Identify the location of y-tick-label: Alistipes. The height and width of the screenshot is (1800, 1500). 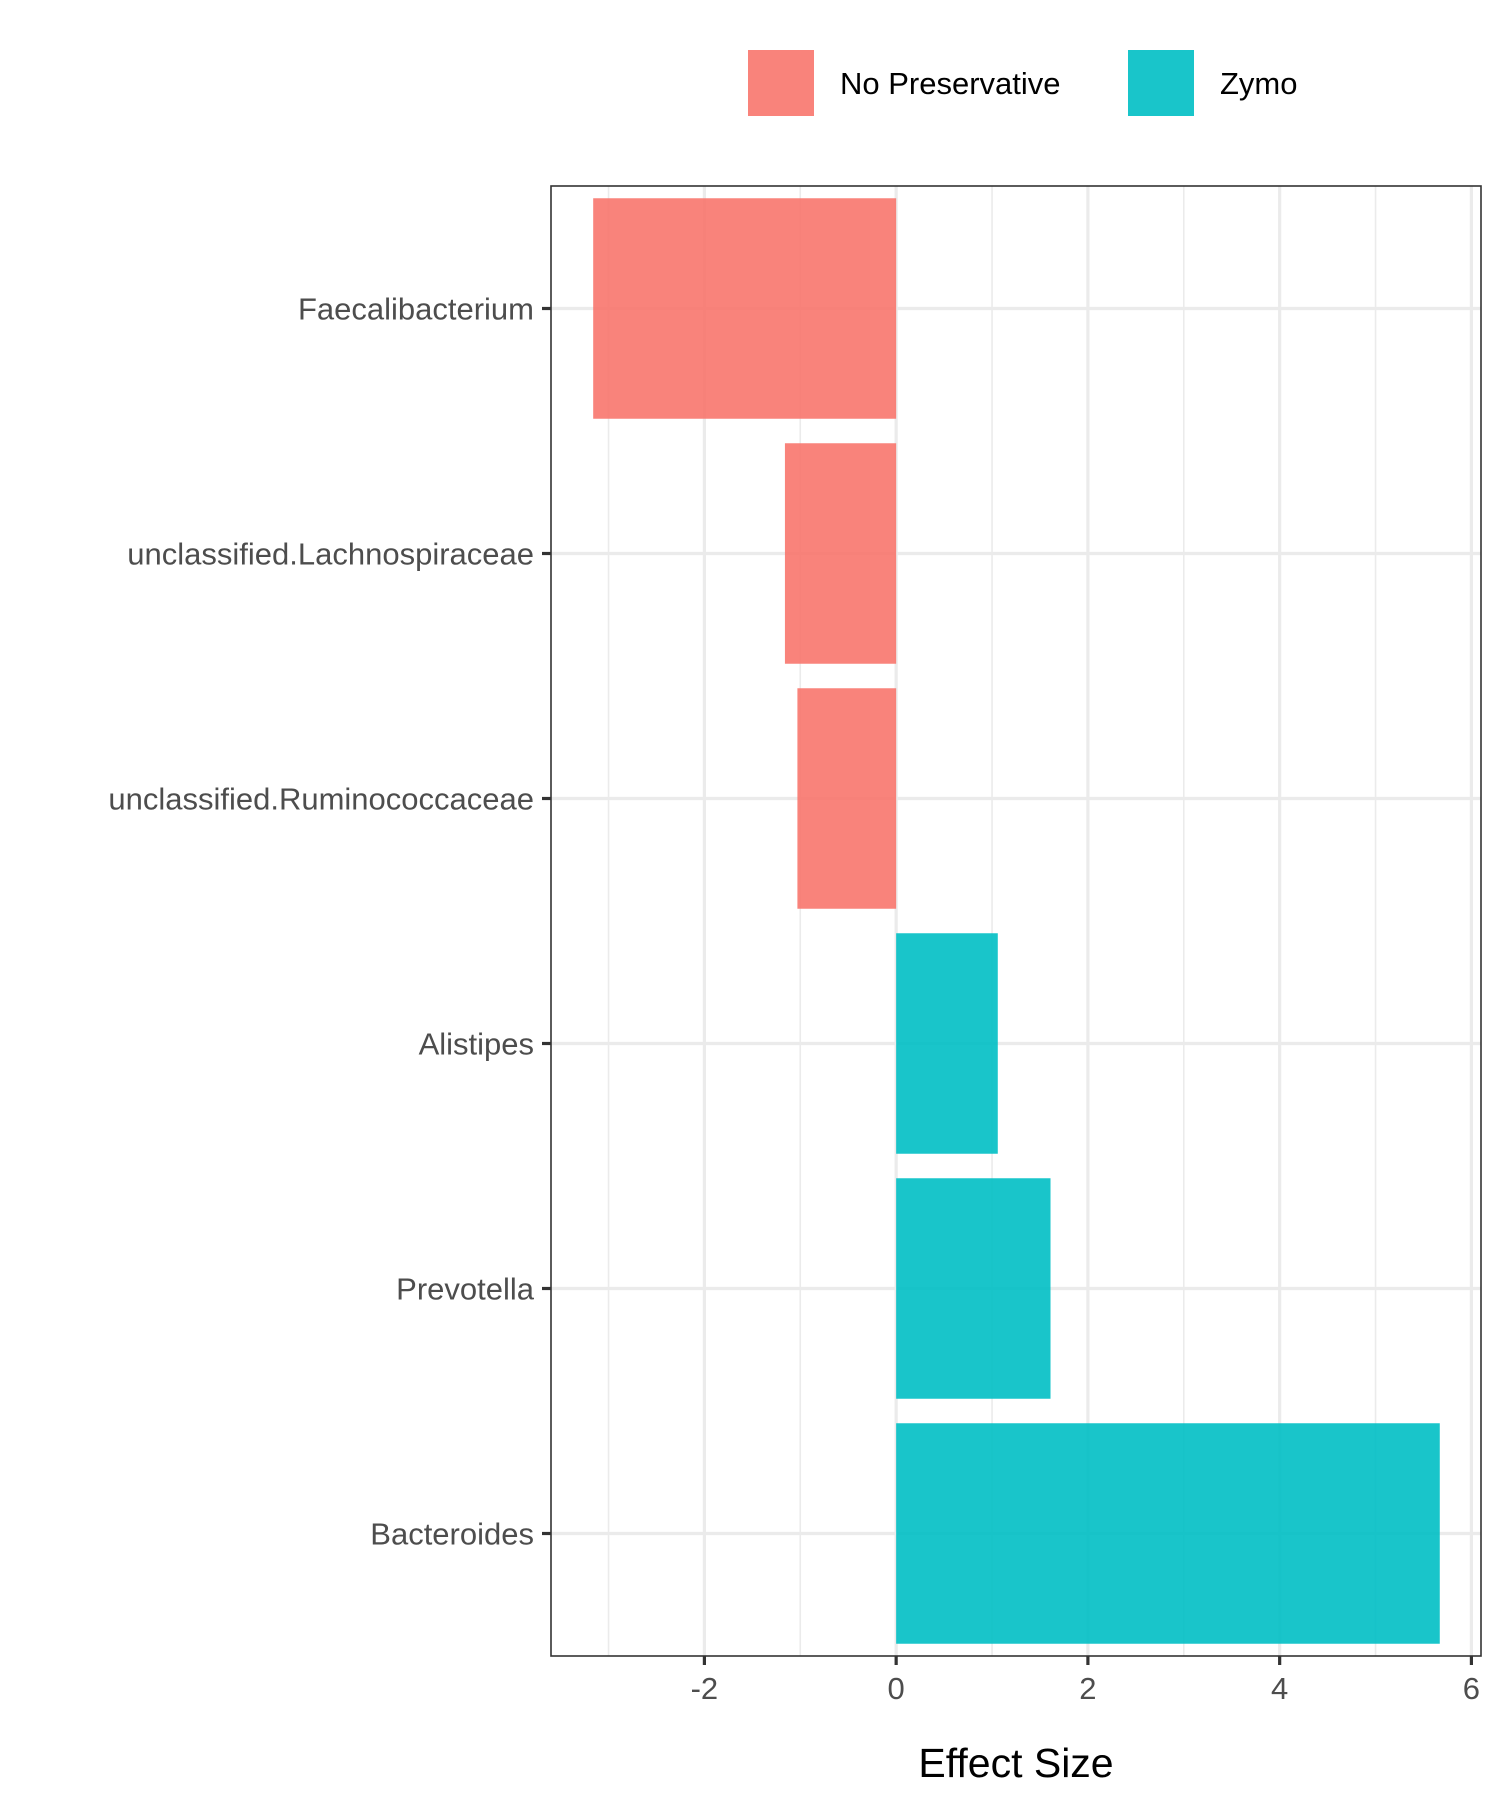
(476, 1044).